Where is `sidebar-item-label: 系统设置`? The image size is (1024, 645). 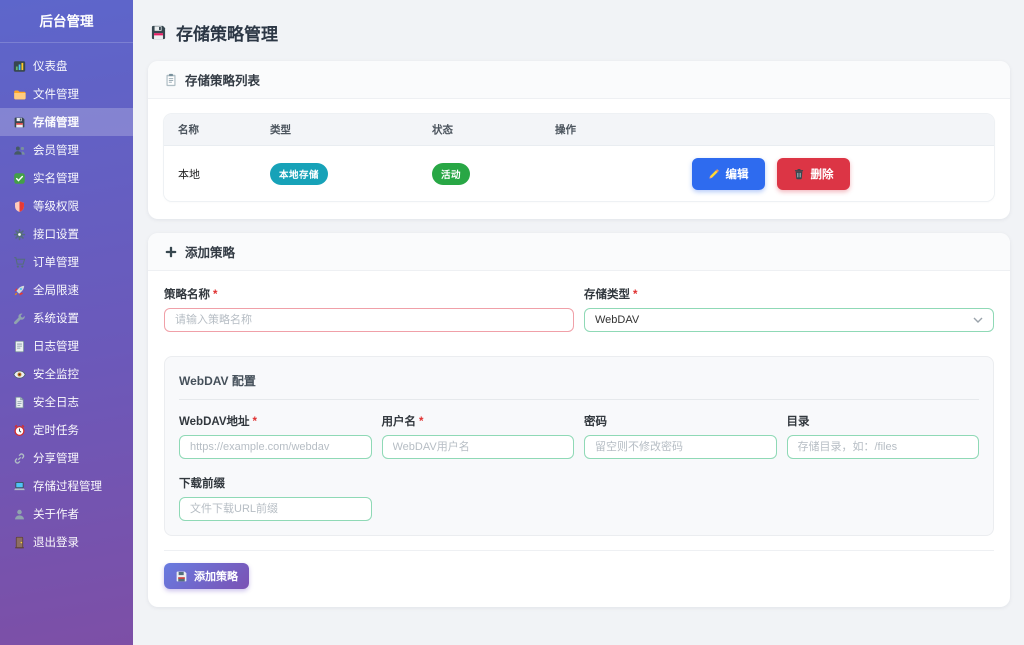 sidebar-item-label: 系统设置 is located at coordinates (56, 319).